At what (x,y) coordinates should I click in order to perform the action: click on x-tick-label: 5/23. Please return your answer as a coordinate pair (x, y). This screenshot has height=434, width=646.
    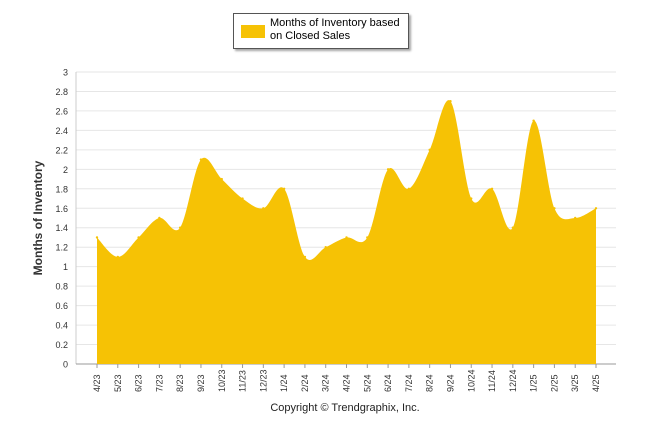
    Looking at the image, I should click on (118, 383).